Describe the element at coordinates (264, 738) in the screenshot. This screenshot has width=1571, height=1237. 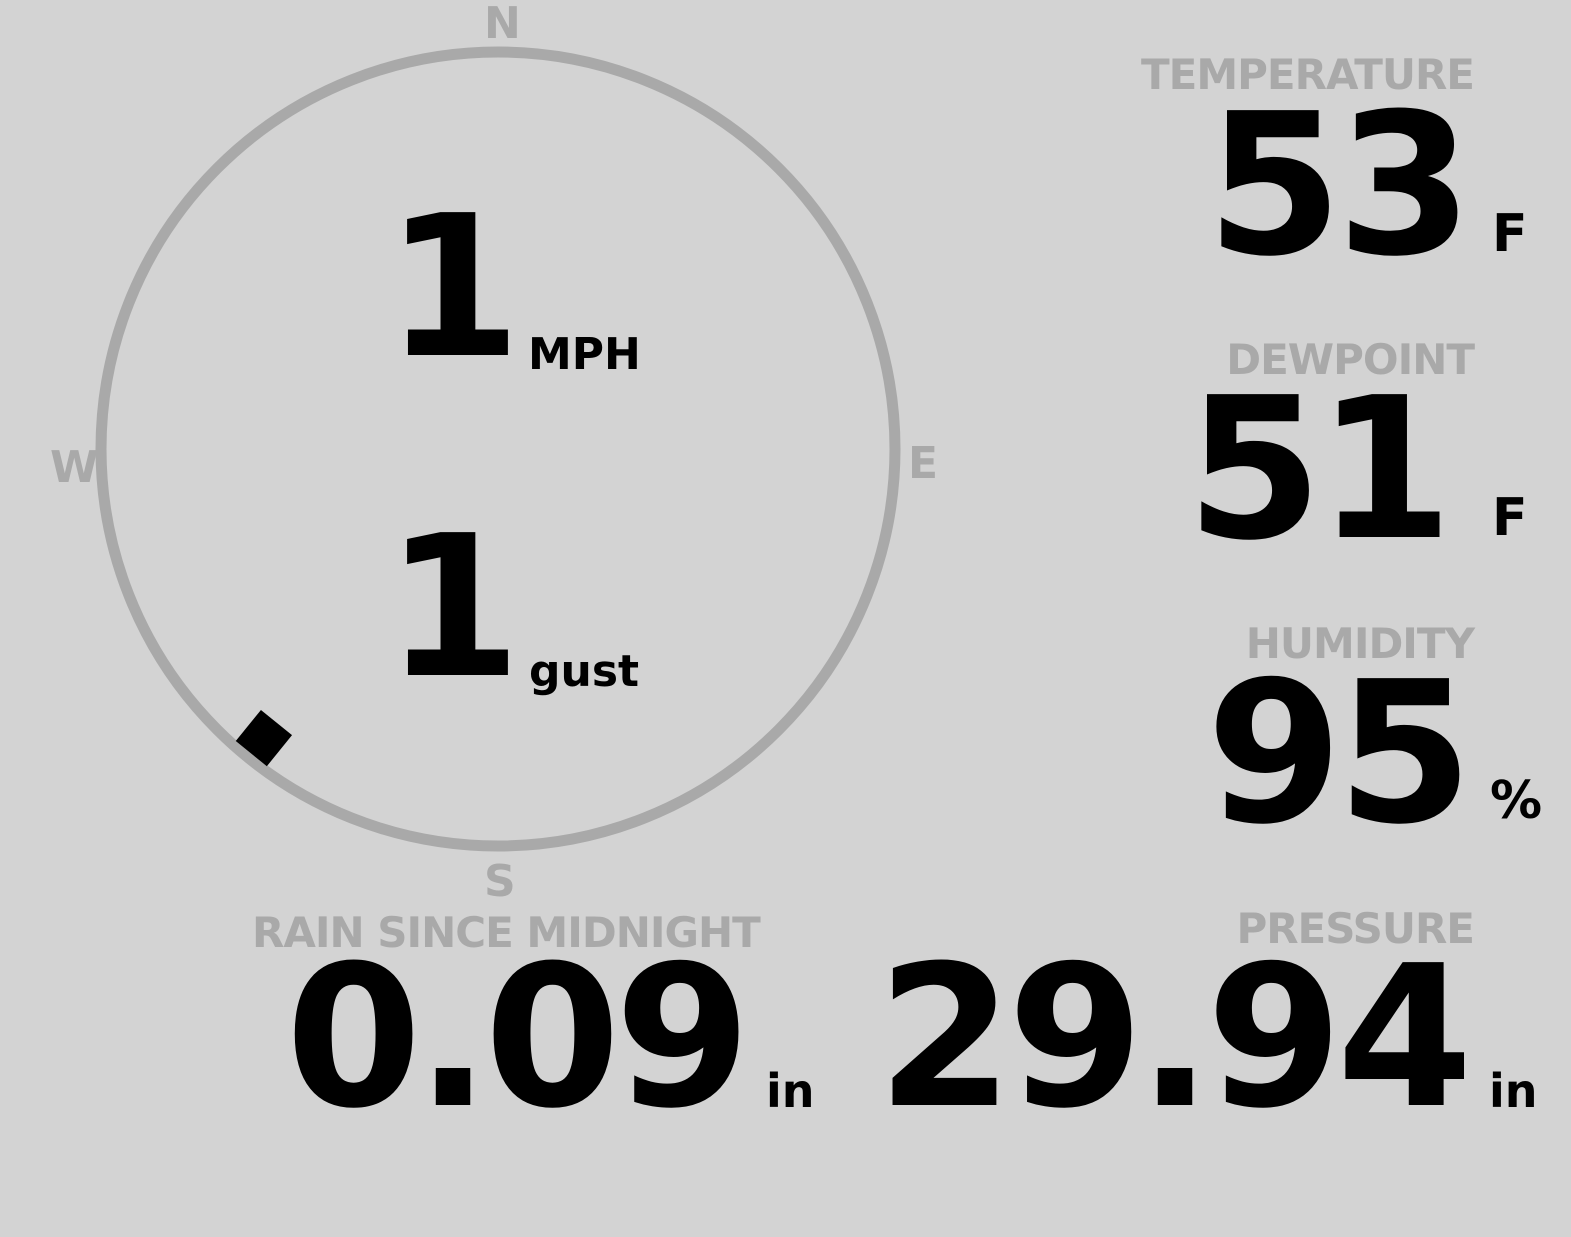
I see `wind-direction-marker` at that location.